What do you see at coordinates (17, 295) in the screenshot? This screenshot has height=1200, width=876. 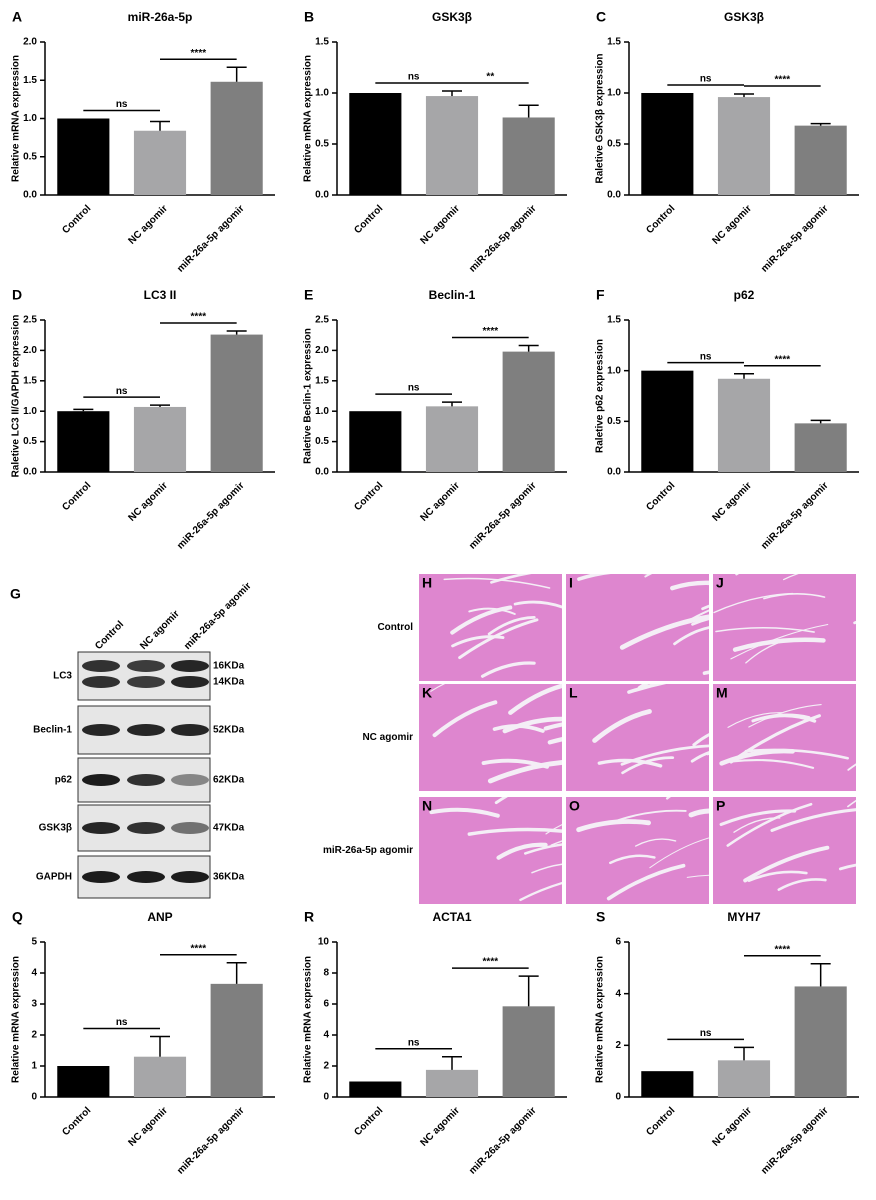 I see `panel-letter: D` at bounding box center [17, 295].